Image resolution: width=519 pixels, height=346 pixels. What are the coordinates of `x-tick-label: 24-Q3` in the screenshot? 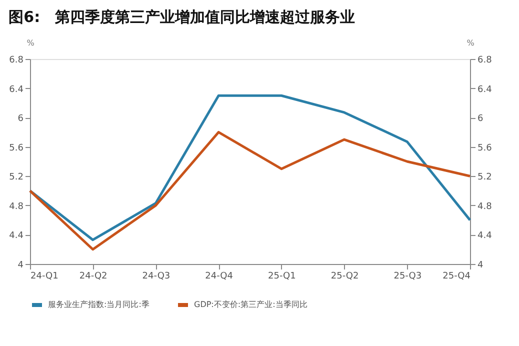 It's located at (156, 277).